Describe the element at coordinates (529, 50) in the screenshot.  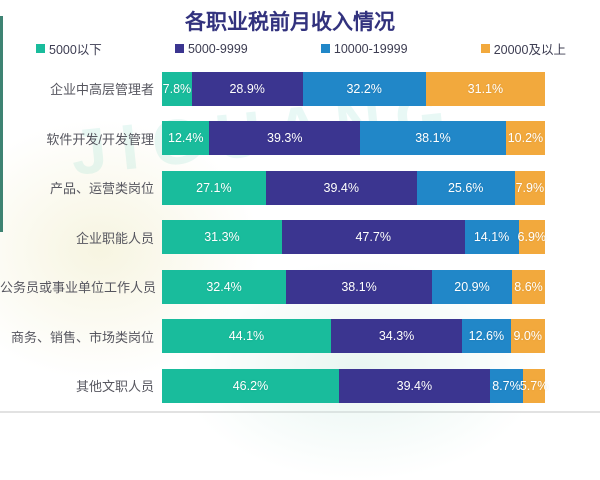
I see `legend-label: 20000及以上` at that location.